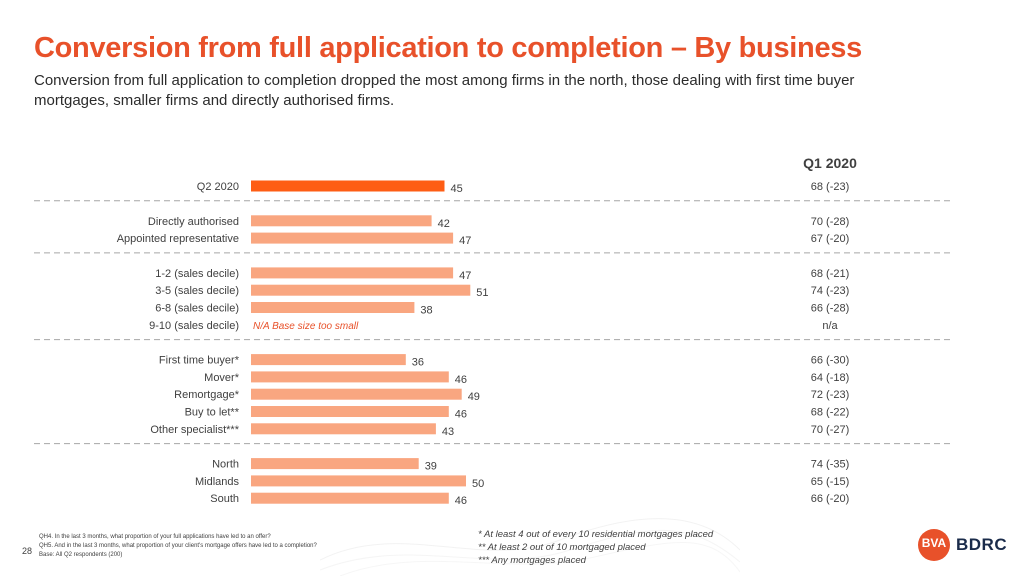 The width and height of the screenshot is (1024, 576). What do you see at coordinates (562, 547) in the screenshot?
I see `asterisk-note: ** At least 2 out of 10 mortgaged placed` at bounding box center [562, 547].